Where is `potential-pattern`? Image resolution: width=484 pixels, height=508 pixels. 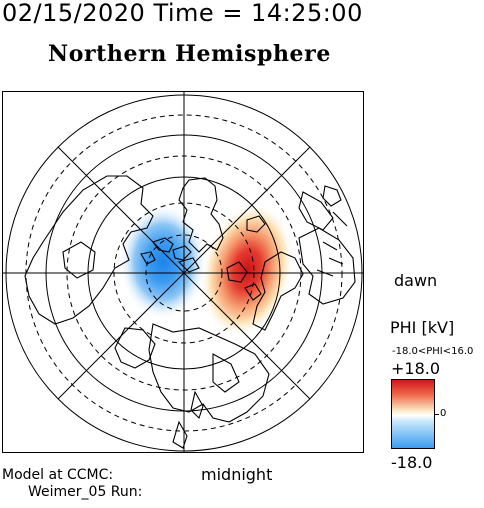
potential-pattern is located at coordinates (206, 270).